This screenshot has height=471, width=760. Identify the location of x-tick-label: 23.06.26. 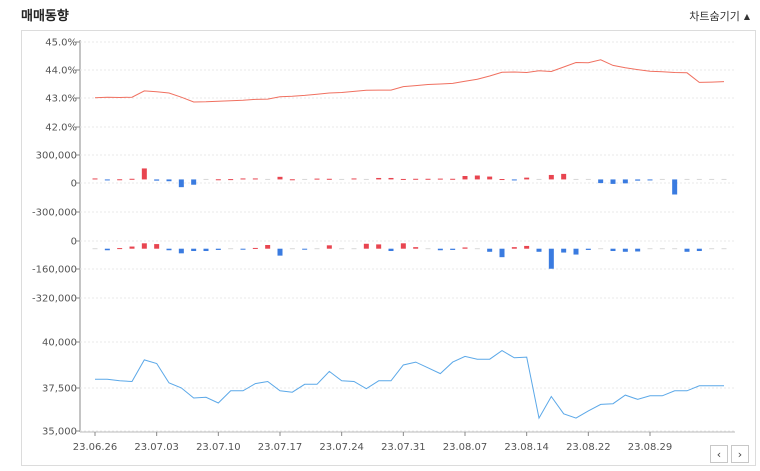
(95, 447).